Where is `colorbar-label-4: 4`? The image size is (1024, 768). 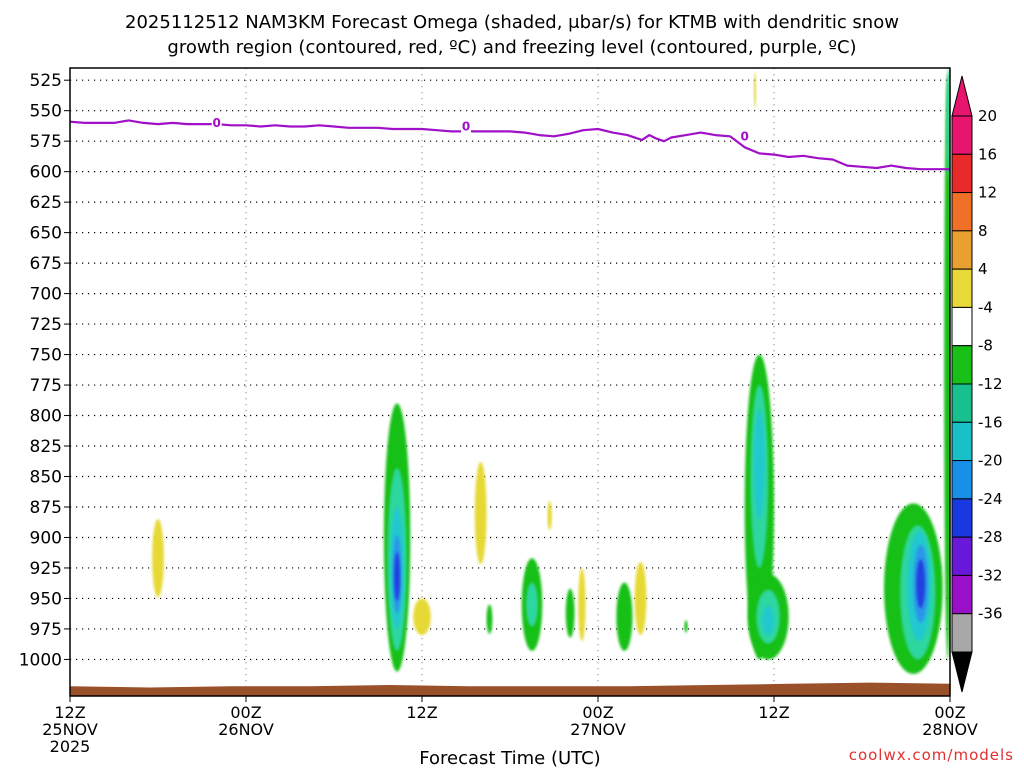
colorbar-label-4: 4 is located at coordinates (983, 269).